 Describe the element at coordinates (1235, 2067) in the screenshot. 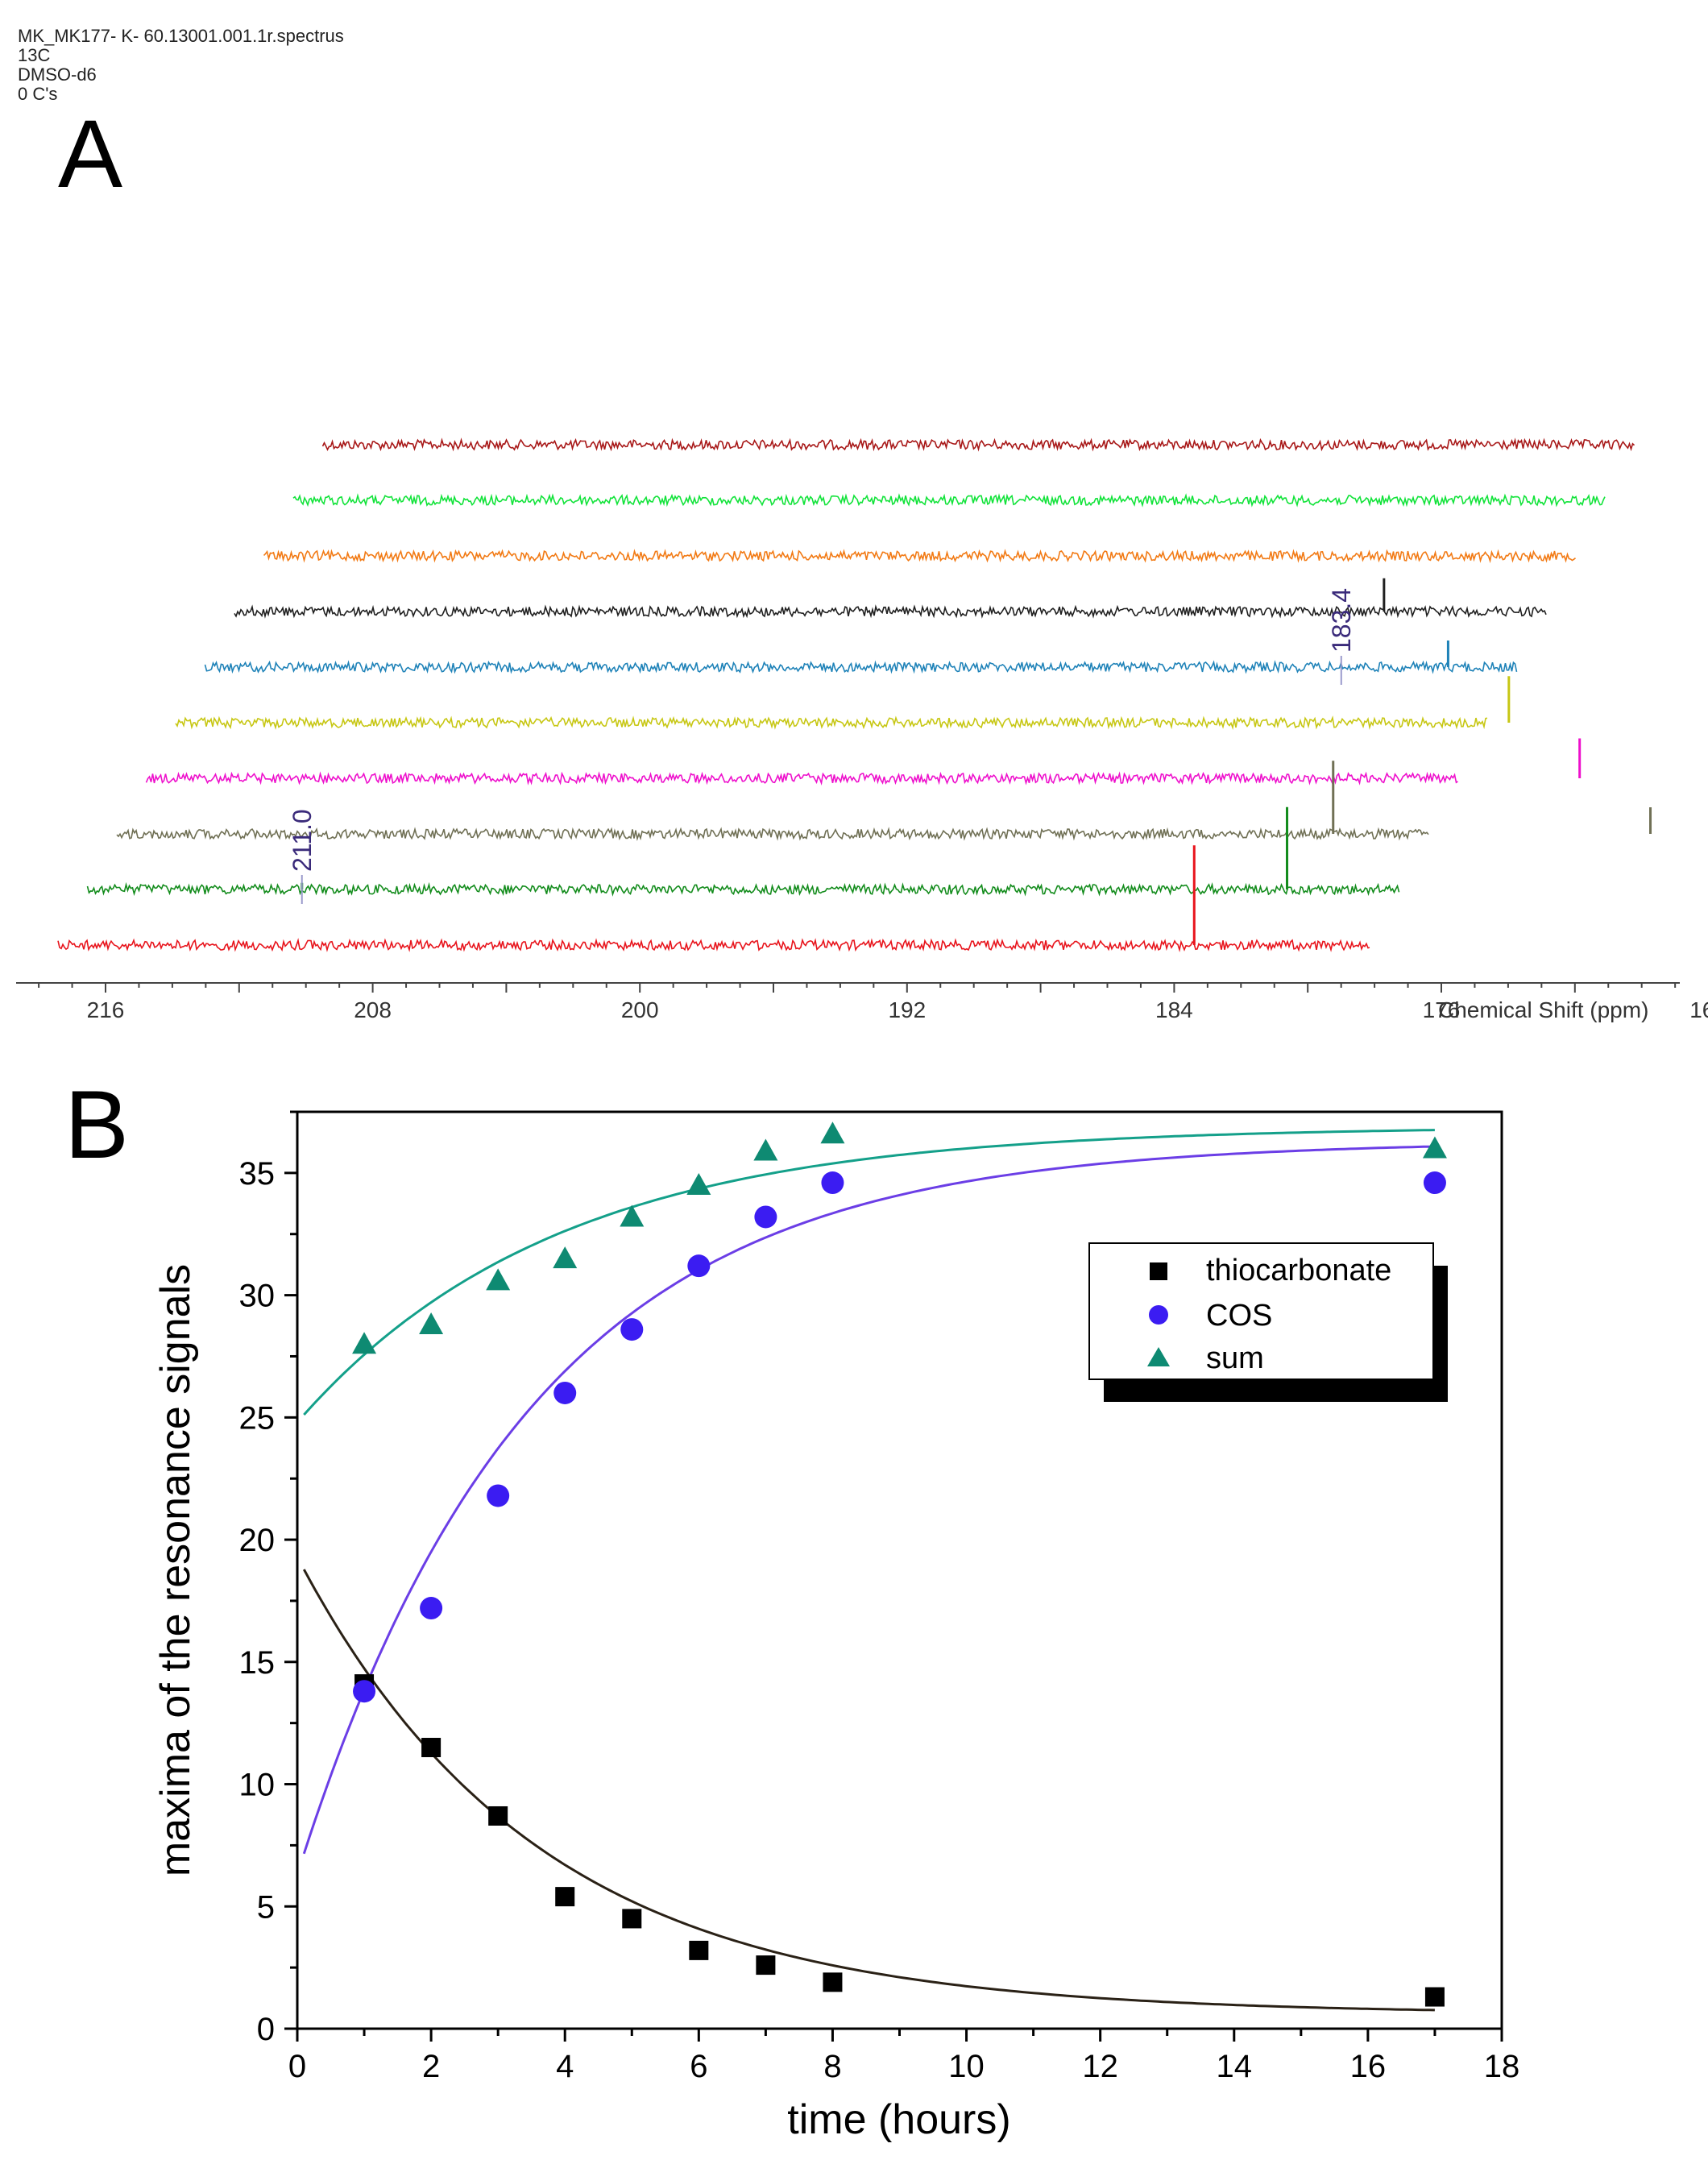

I see `x-tick-label: 14` at that location.